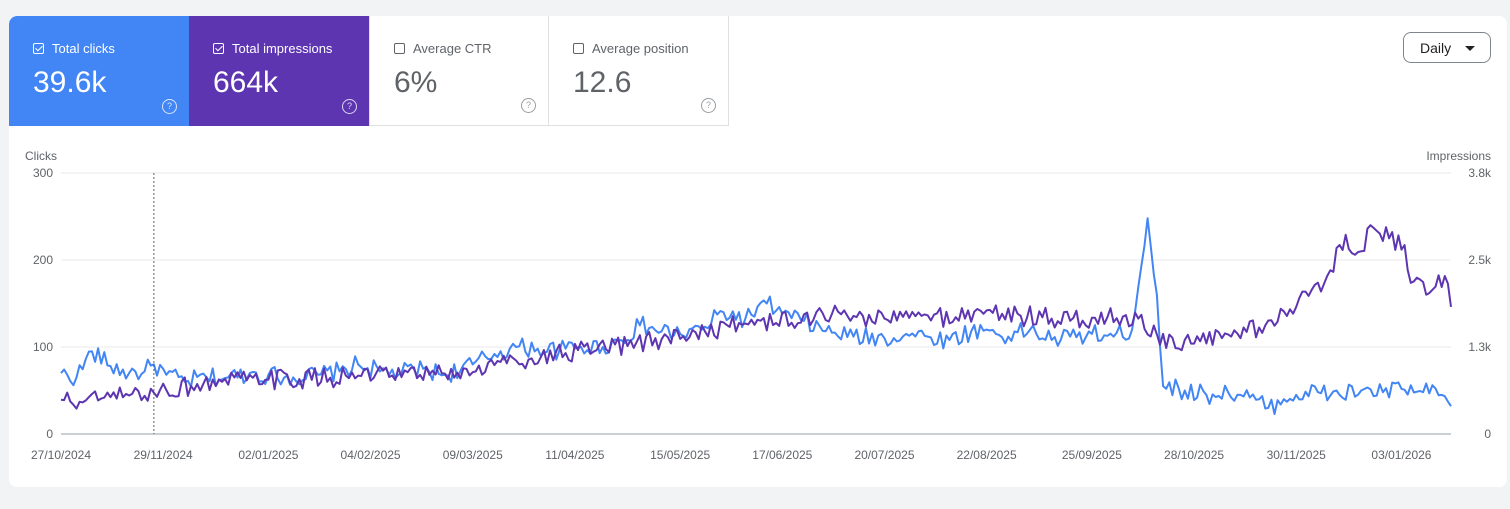 Image resolution: width=1510 pixels, height=509 pixels. I want to click on metric-value: 39.6k, so click(70, 82).